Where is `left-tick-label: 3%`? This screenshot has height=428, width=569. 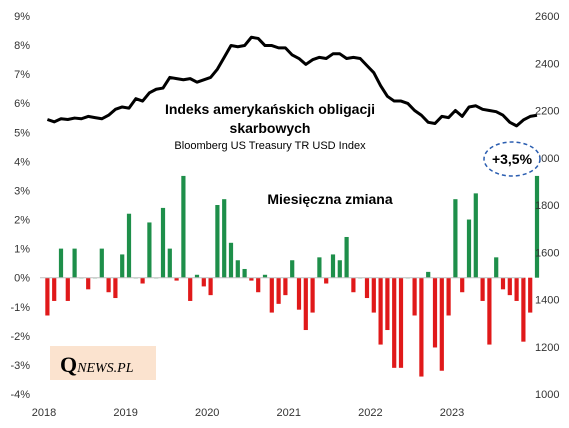 left-tick-label: 3% is located at coordinates (22, 192).